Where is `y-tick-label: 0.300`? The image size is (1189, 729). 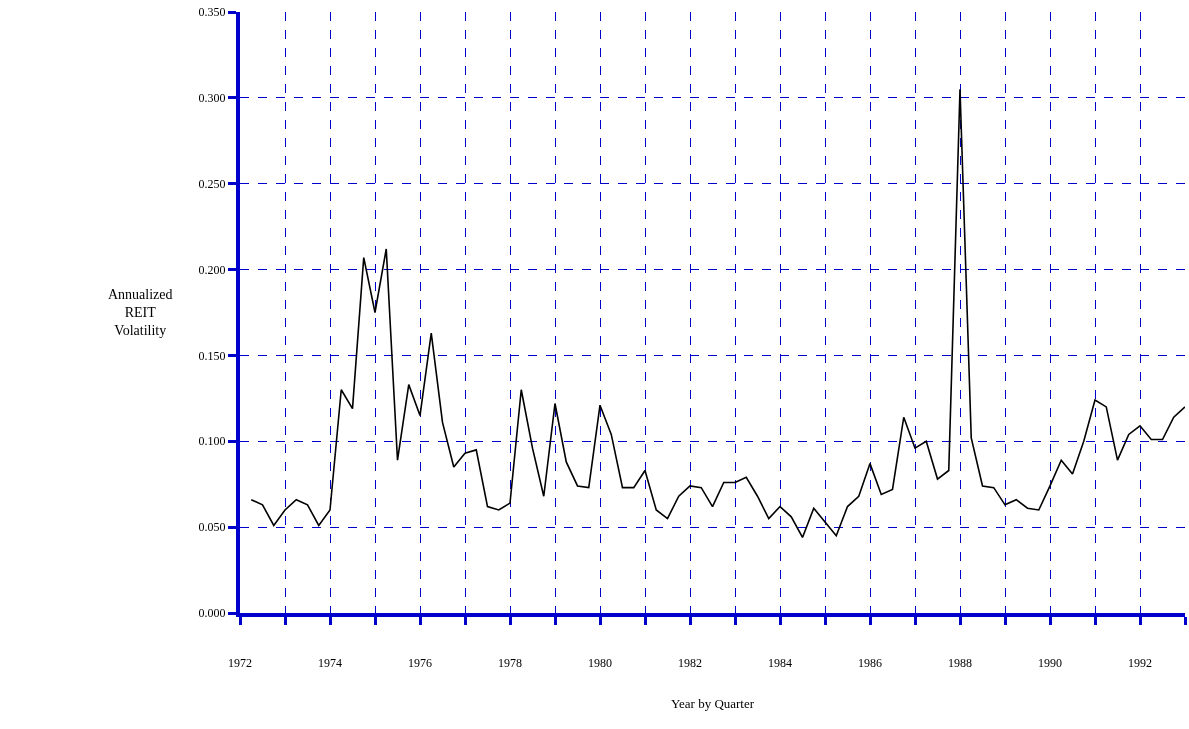
y-tick-label: 0.300 is located at coordinates (212, 98).